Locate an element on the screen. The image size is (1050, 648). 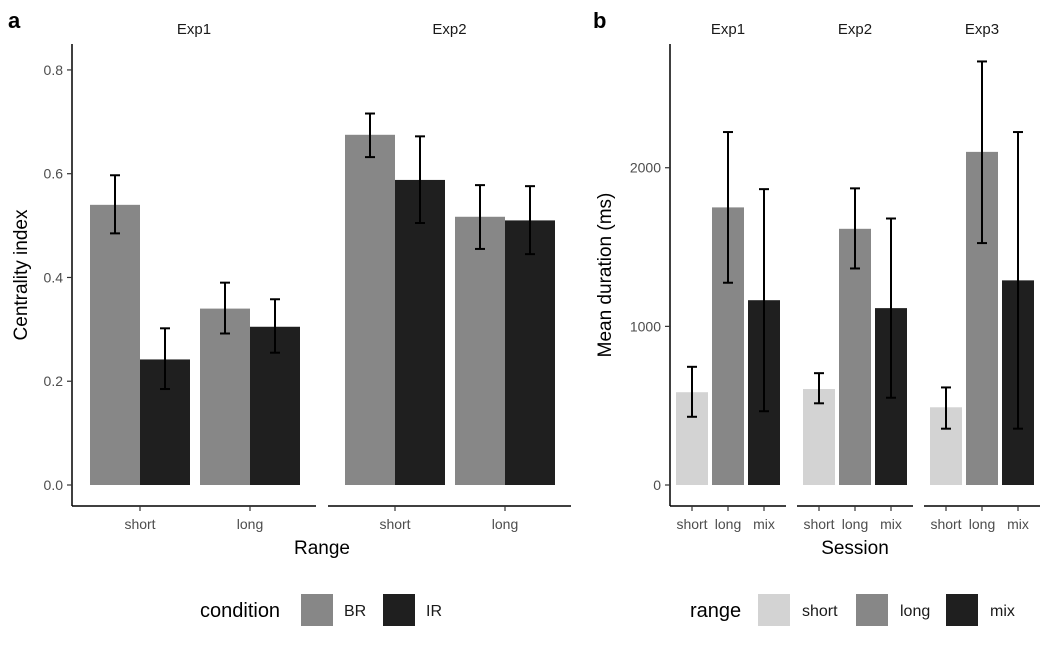
y-axis-title-a: Centrality index is located at coordinates (21, 274).